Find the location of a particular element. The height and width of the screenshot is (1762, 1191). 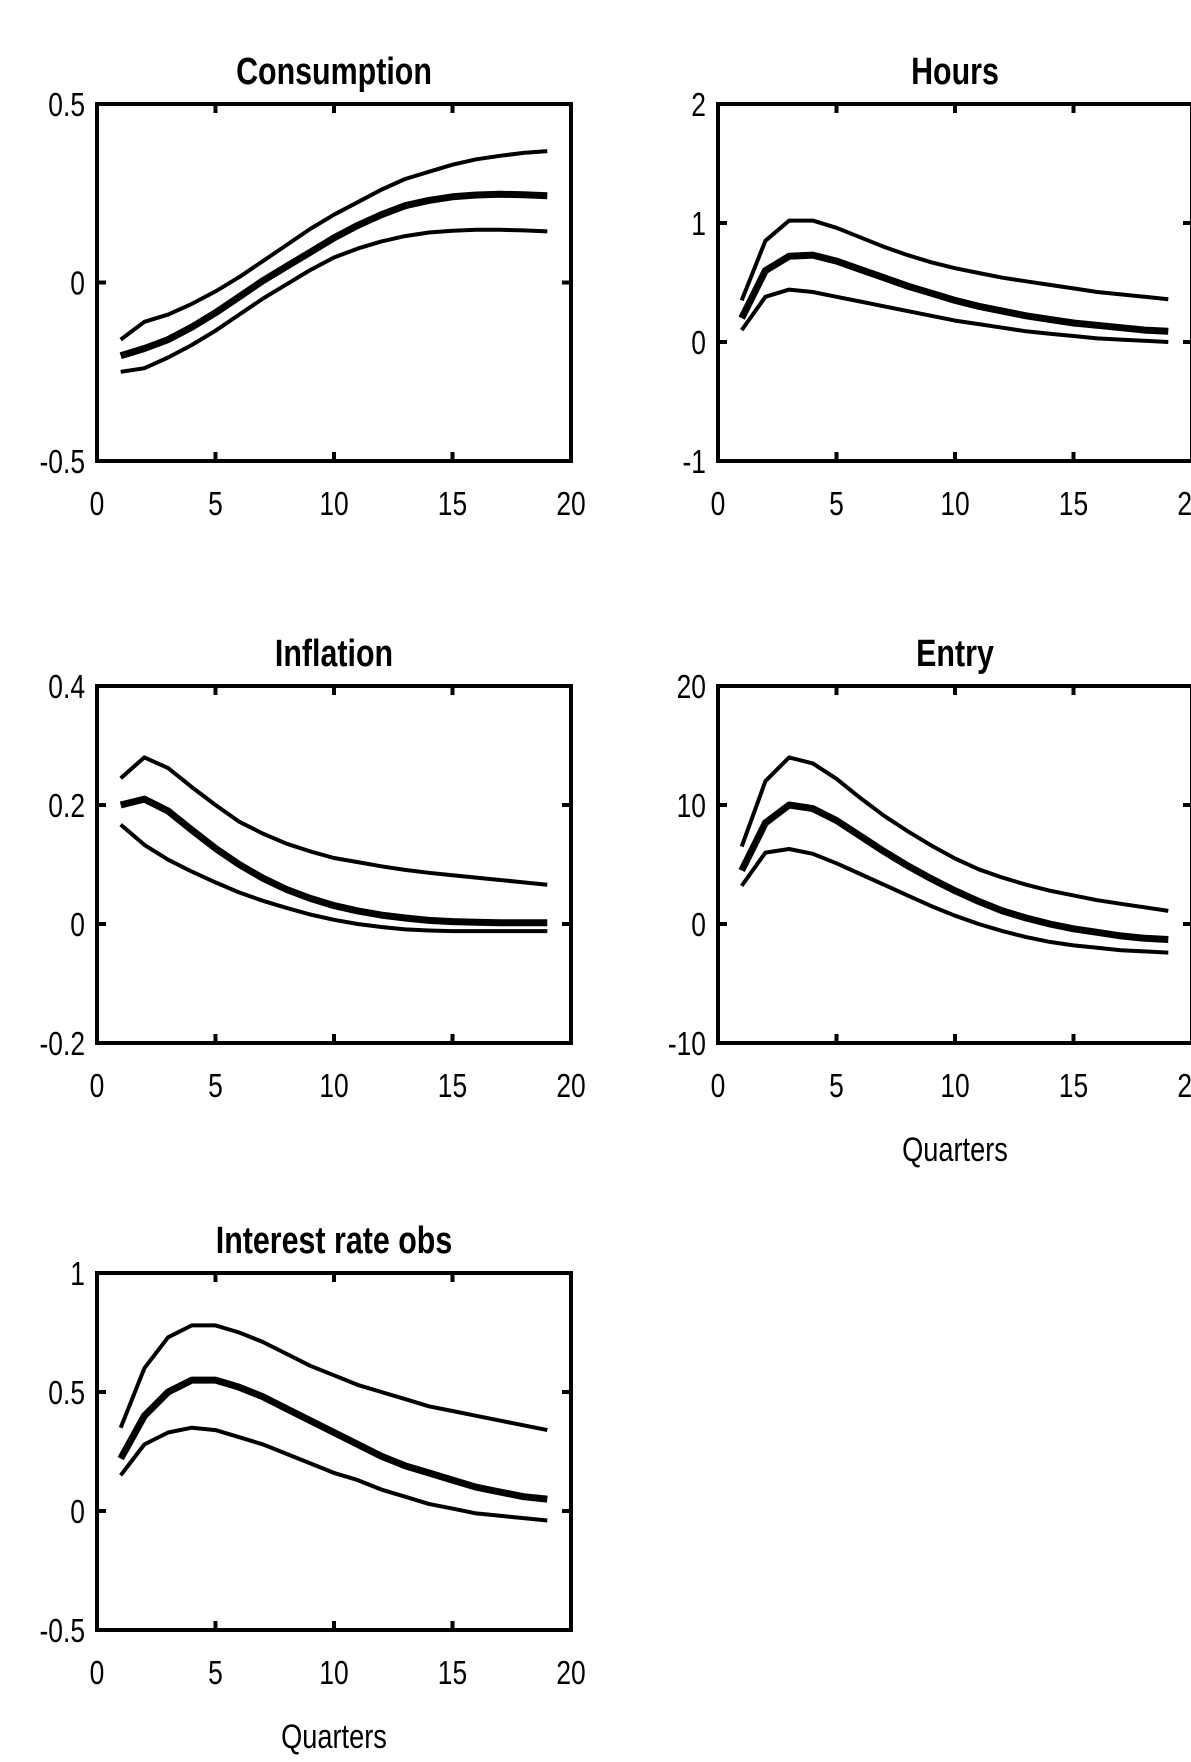

y-tick-label: -1 is located at coordinates (694, 462).